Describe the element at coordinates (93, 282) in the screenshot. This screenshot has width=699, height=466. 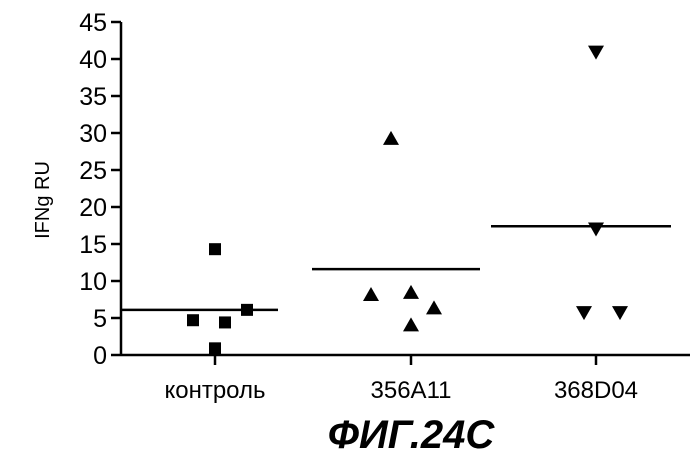
I see `y-tick-label: 10` at that location.